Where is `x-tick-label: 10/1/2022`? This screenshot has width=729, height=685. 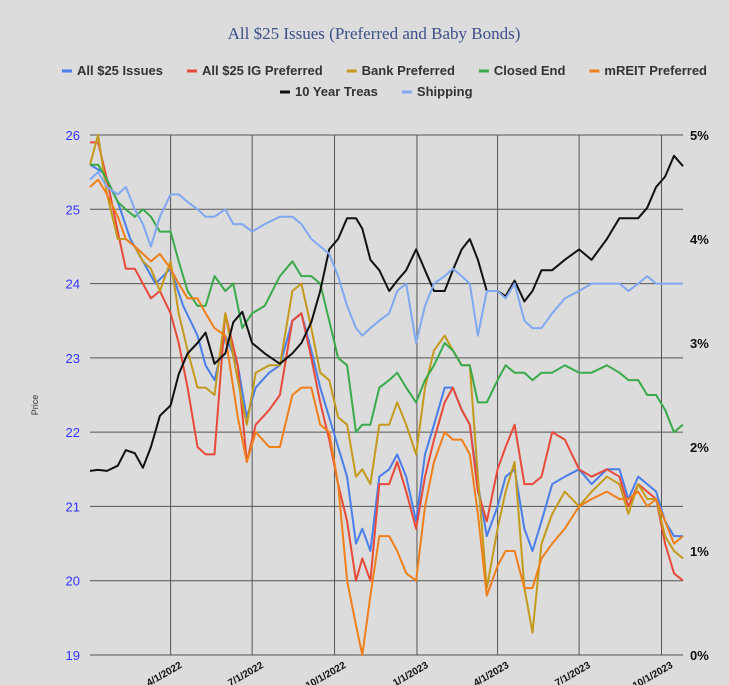
x-tick-label: 10/1/2022 is located at coordinates (326, 672).